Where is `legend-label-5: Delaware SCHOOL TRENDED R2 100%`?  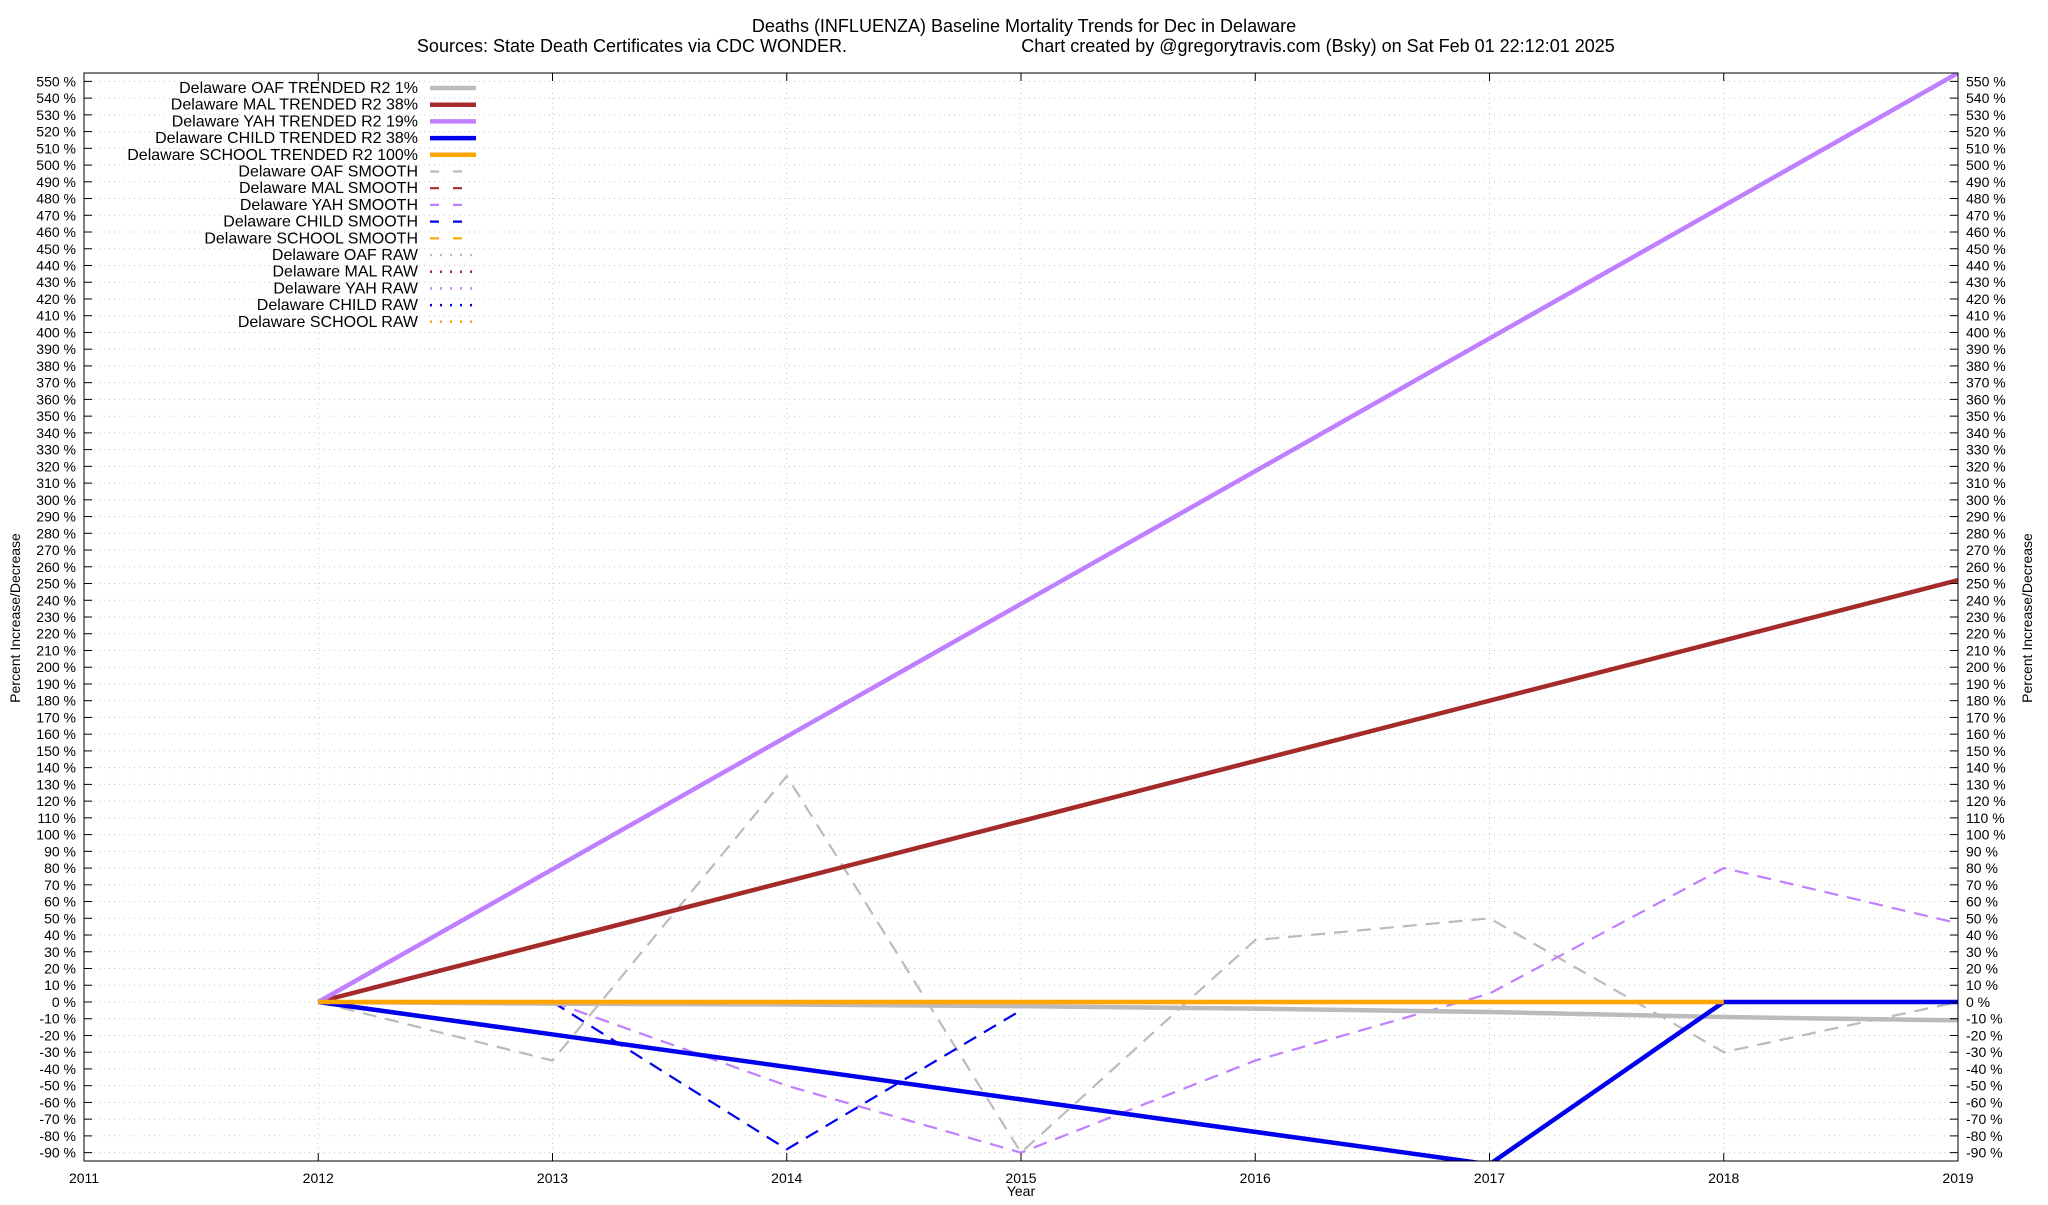 legend-label-5: Delaware SCHOOL TRENDED R2 100% is located at coordinates (272, 155).